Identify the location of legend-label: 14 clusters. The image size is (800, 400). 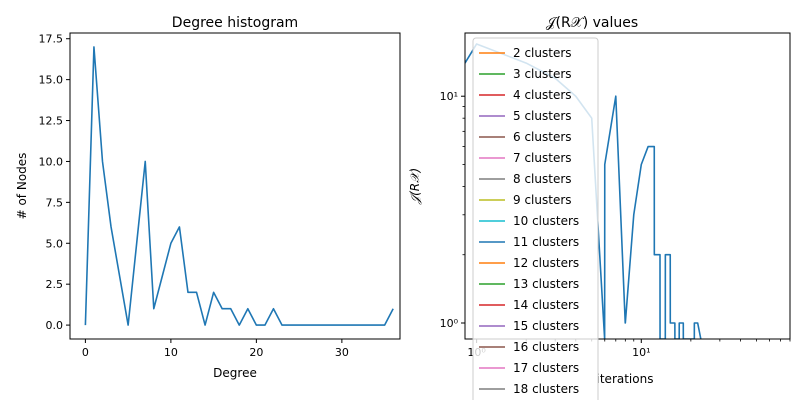
(546, 305).